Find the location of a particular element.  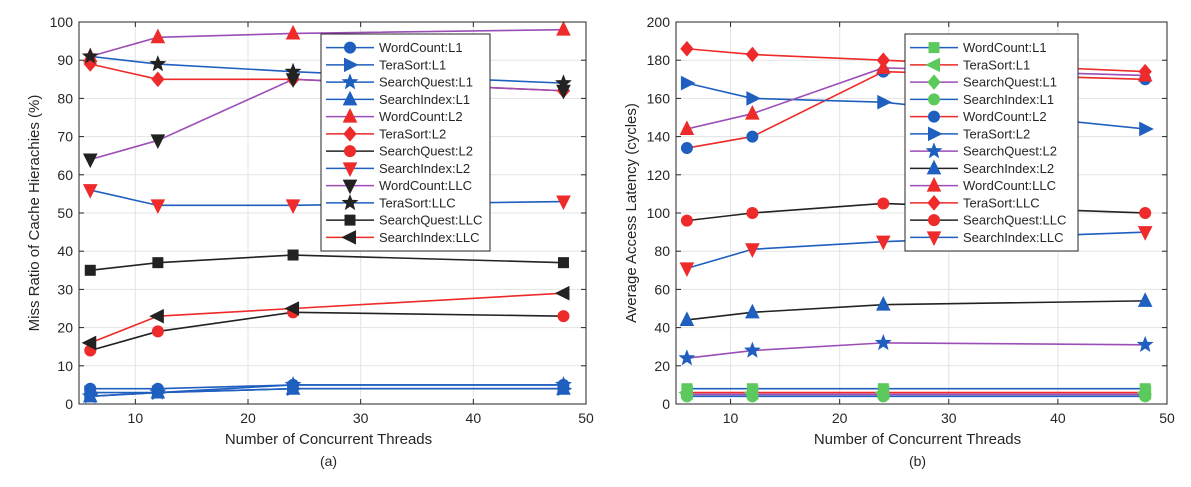

legend-label: SearchIndex:LLC is located at coordinates (429, 237).